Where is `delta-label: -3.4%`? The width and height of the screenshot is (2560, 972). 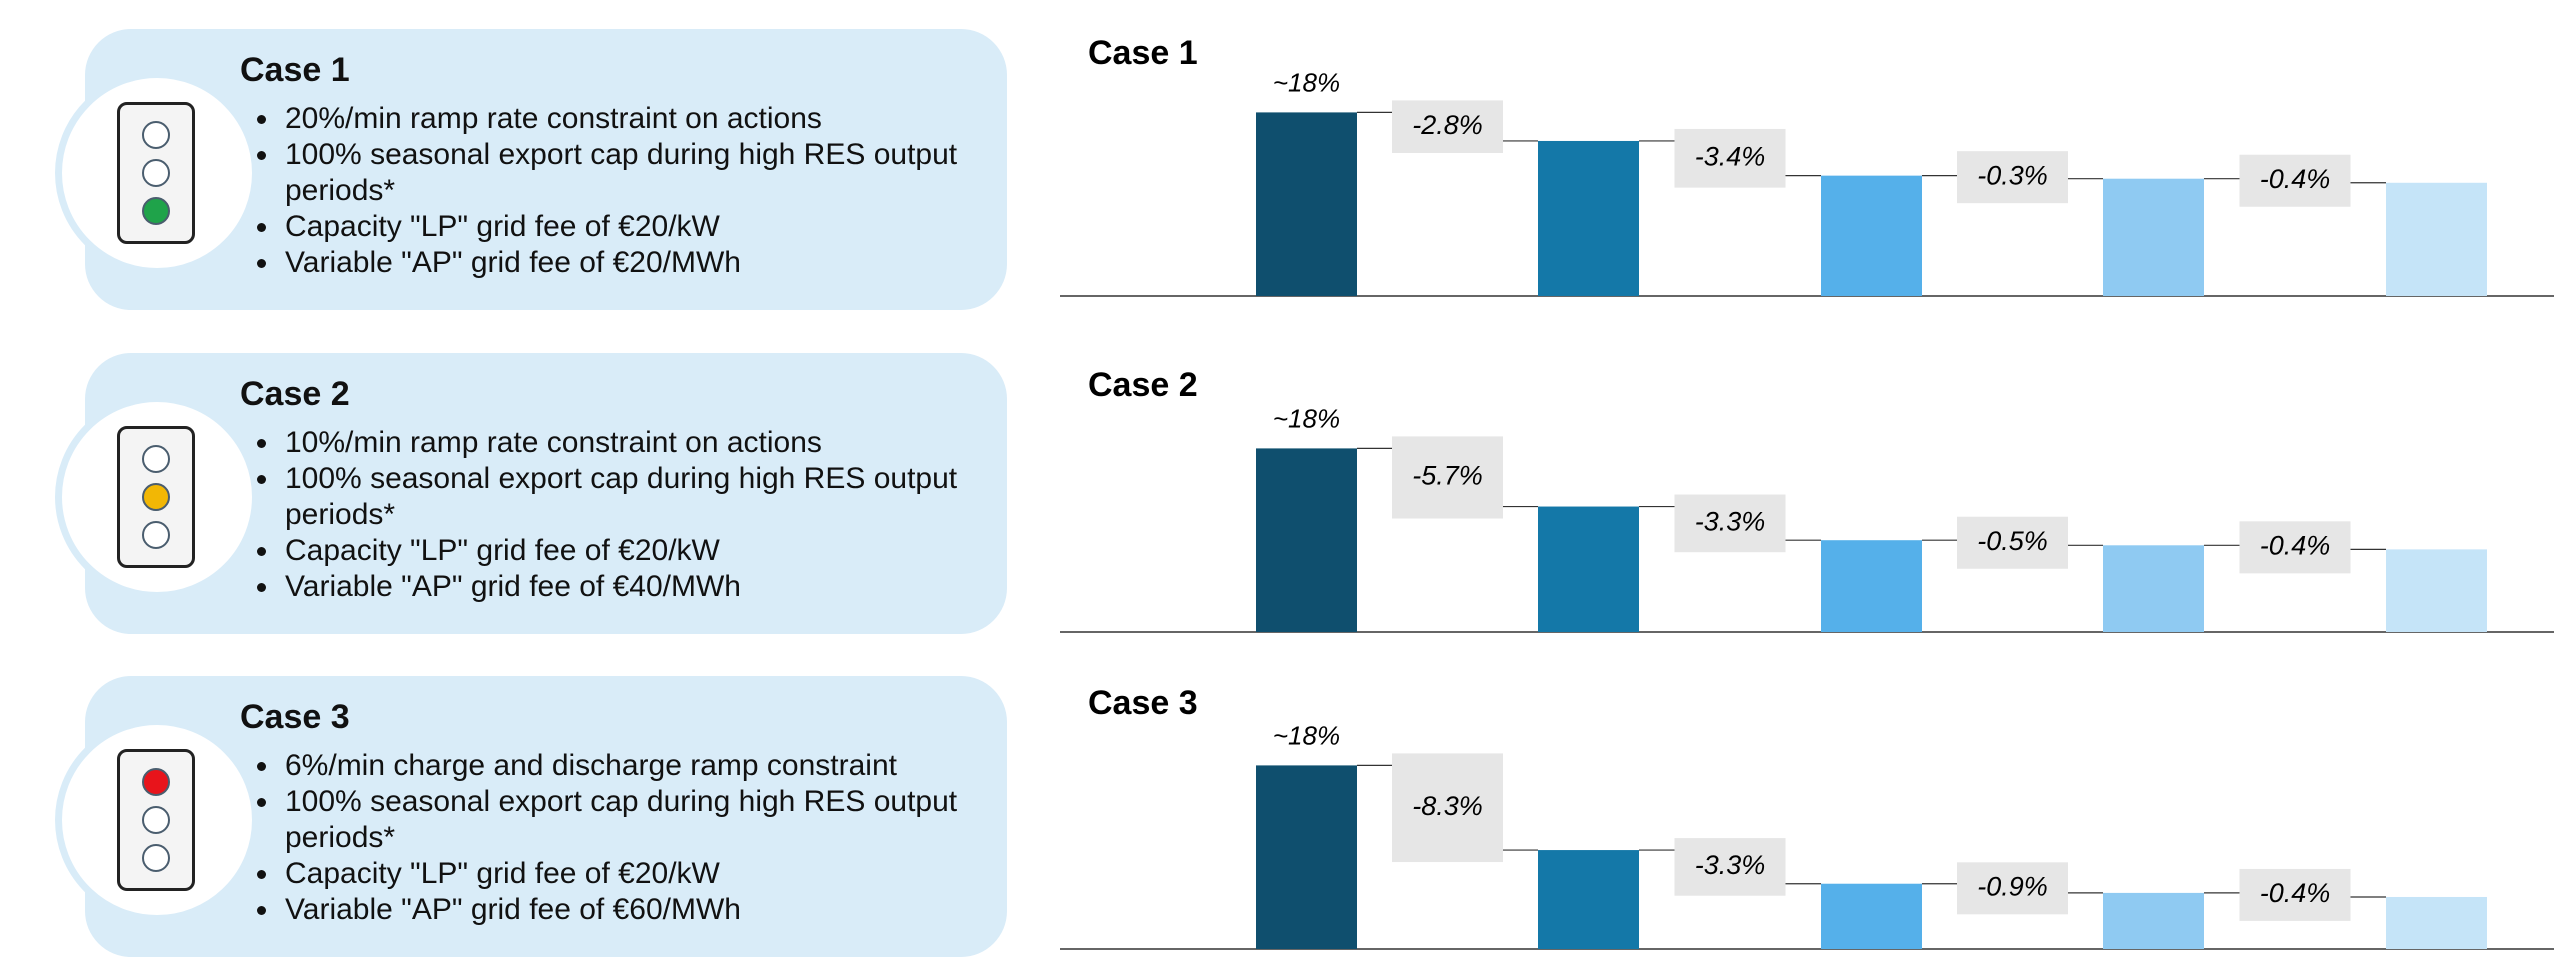 delta-label: -3.4% is located at coordinates (1730, 156).